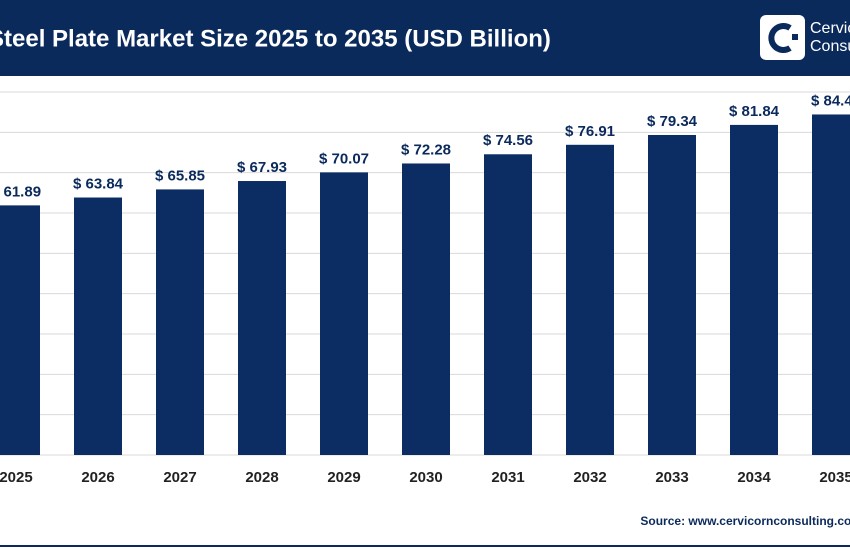 This screenshot has height=550, width=850. I want to click on data-label: $ 74.56, so click(508, 140).